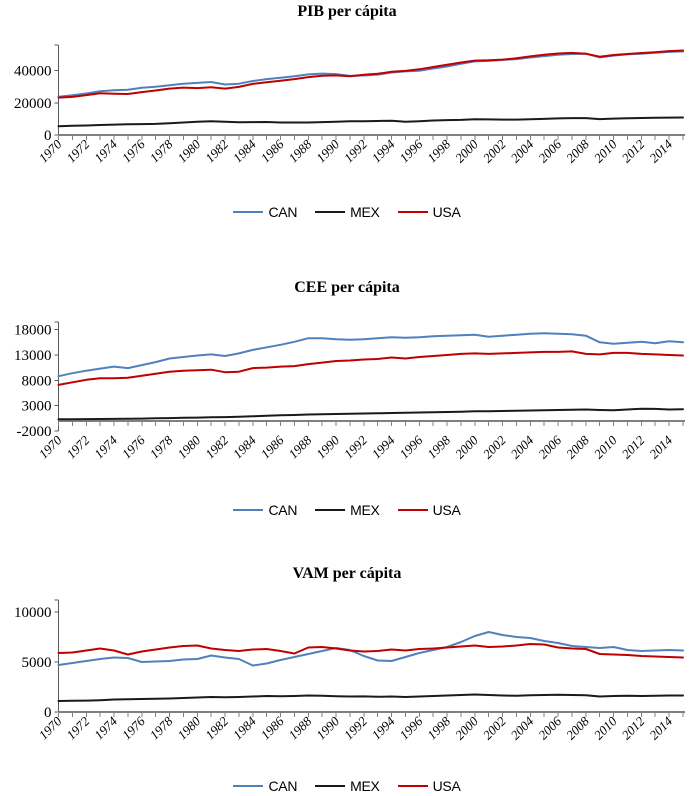  What do you see at coordinates (37, 663) in the screenshot?
I see `y-tick-label: 5000` at bounding box center [37, 663].